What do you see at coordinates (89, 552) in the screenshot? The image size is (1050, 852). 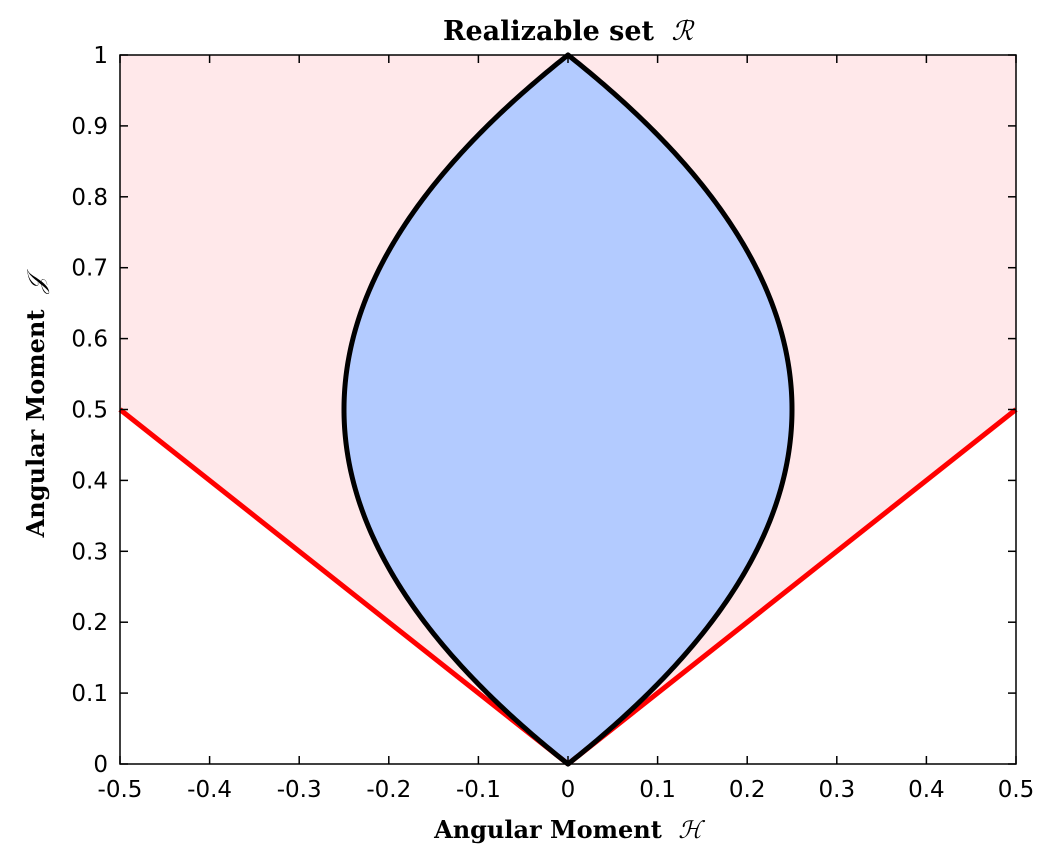 I see `y-tick-label-3: 0.3` at bounding box center [89, 552].